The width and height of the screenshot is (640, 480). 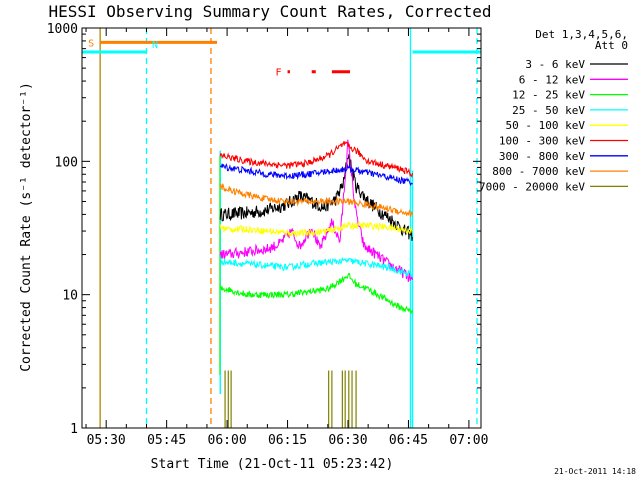 What do you see at coordinates (595, 471) in the screenshot?
I see `timestamp: 21-Oct-2011 14:18` at bounding box center [595, 471].